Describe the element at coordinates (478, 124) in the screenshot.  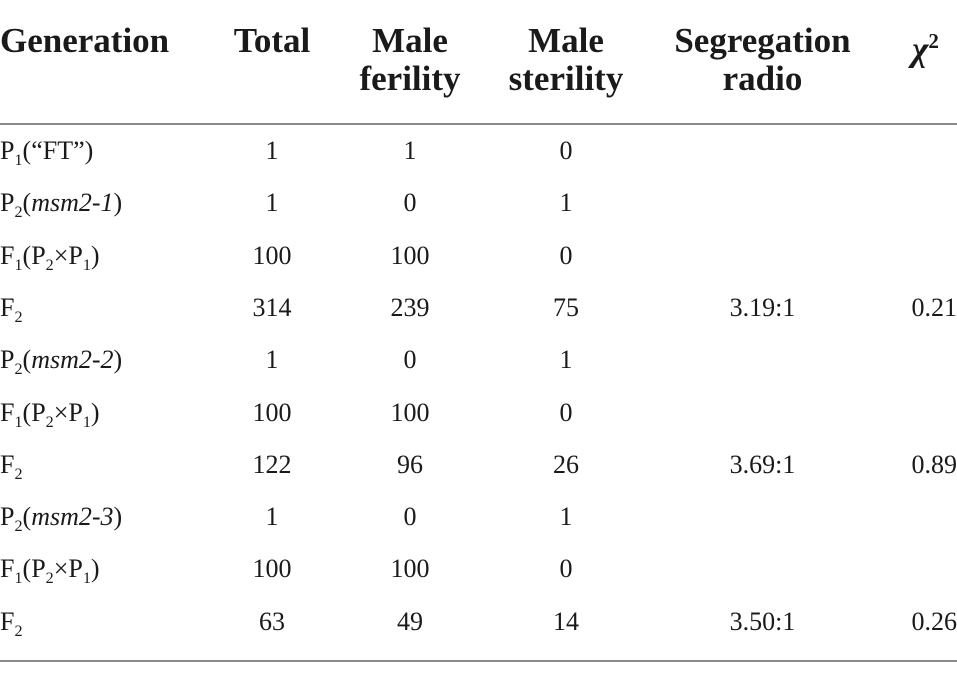
I see `header-rule` at that location.